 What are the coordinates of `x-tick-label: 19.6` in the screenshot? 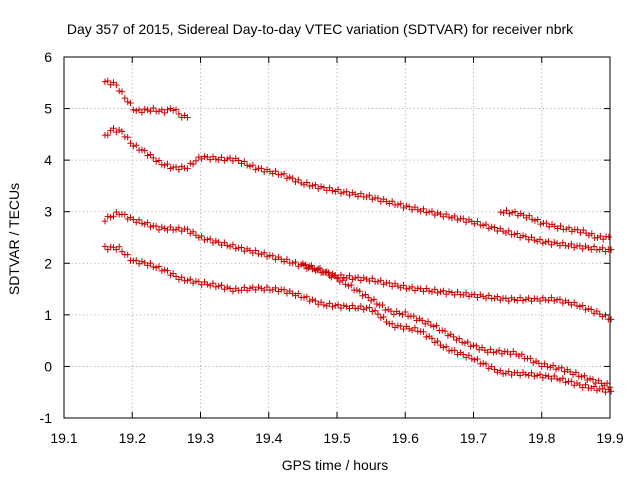 It's located at (405, 438).